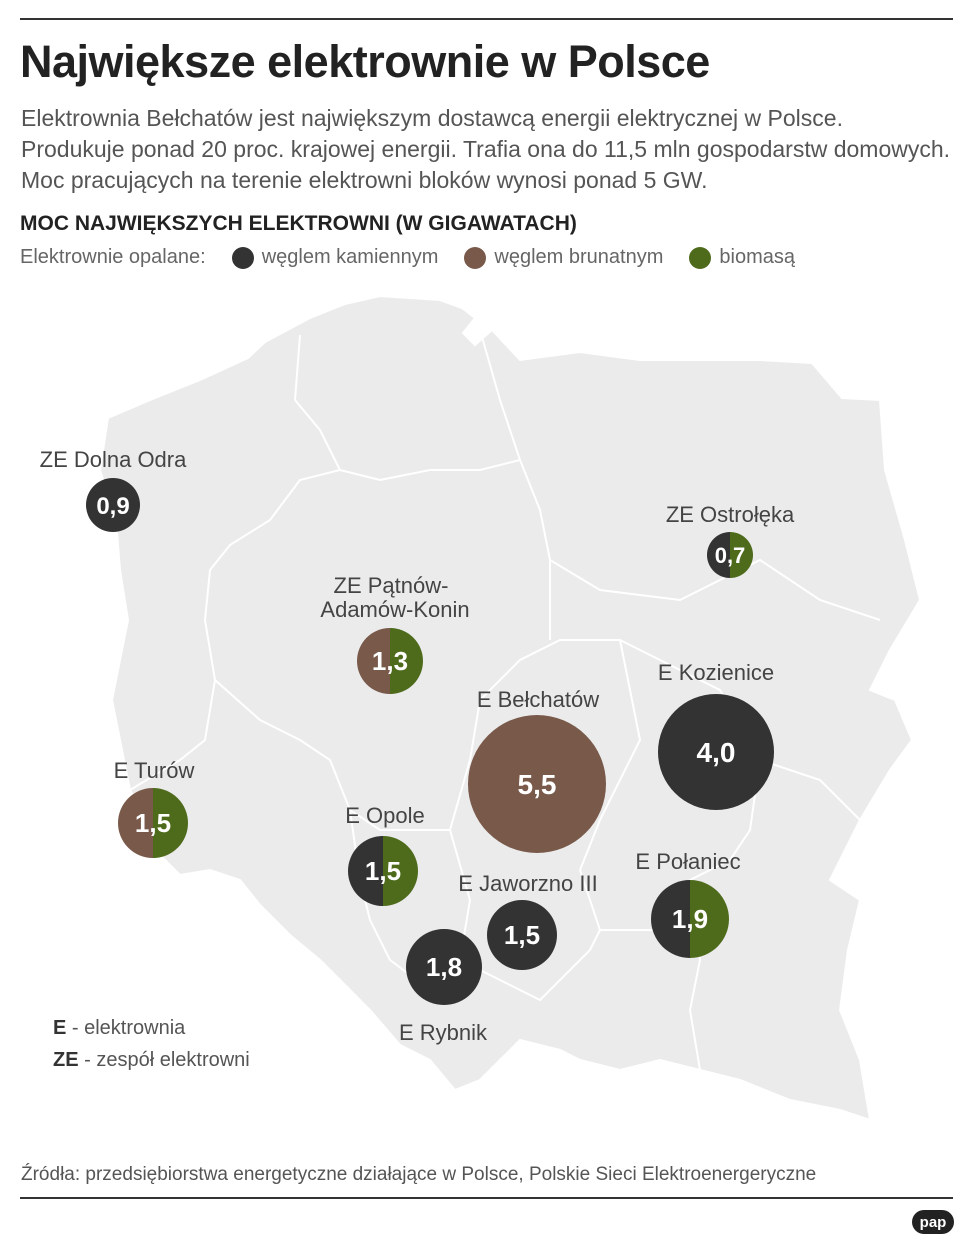 This screenshot has width=973, height=1250. I want to click on plant-value-rybnik: 1,8, so click(444, 967).